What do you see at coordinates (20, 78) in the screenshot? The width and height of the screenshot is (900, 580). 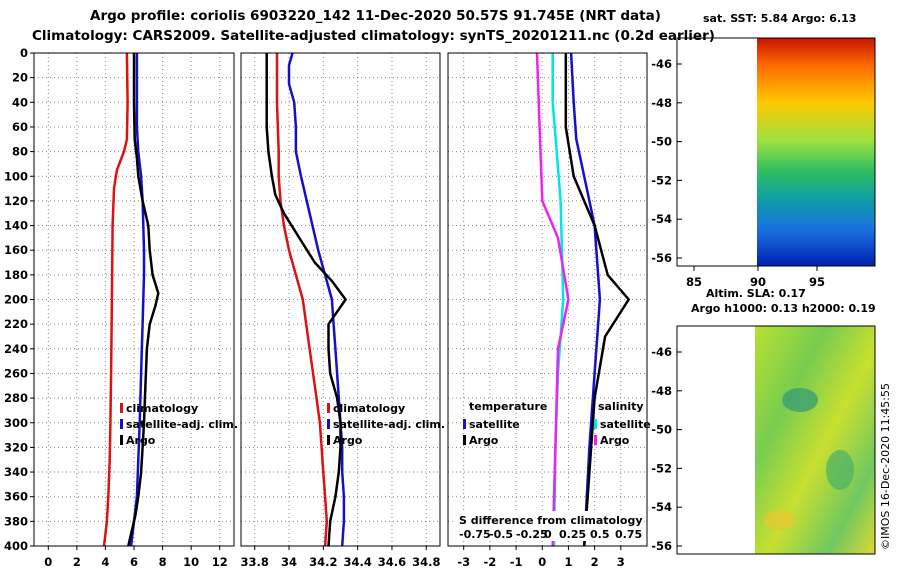 I see `y-tick-label: 20` at bounding box center [20, 78].